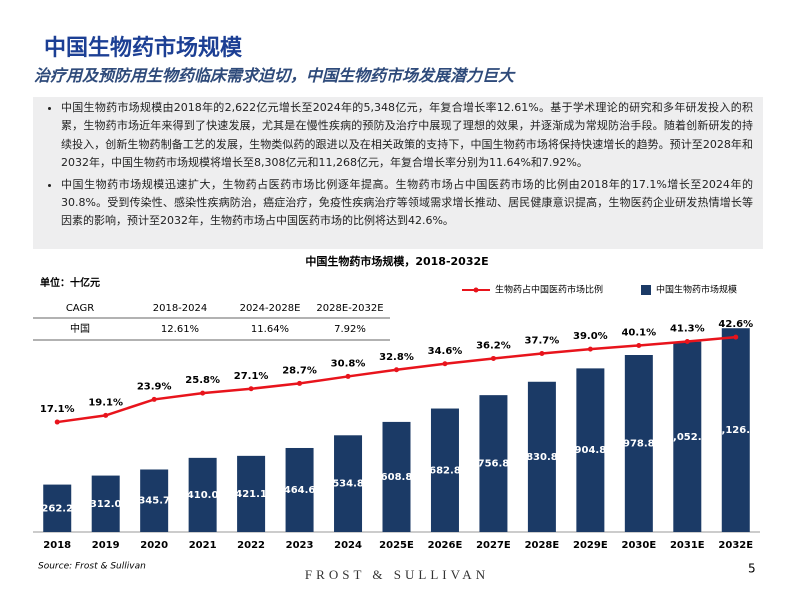  Describe the element at coordinates (493, 345) in the screenshot. I see `data-label: 36.2%` at that location.